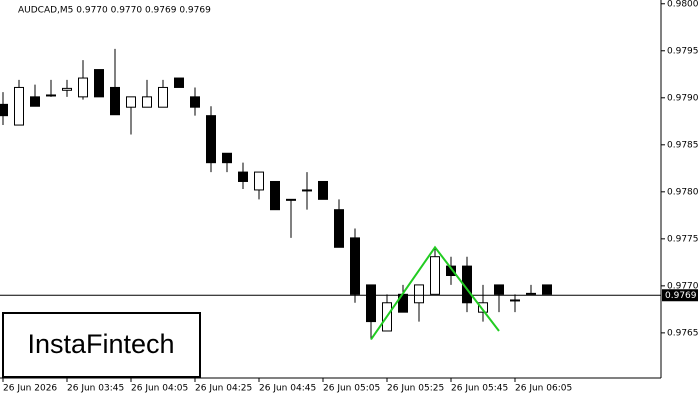  What do you see at coordinates (543, 389) in the screenshot?
I see `x-tick-label: 26 Jun 06:05` at bounding box center [543, 389].